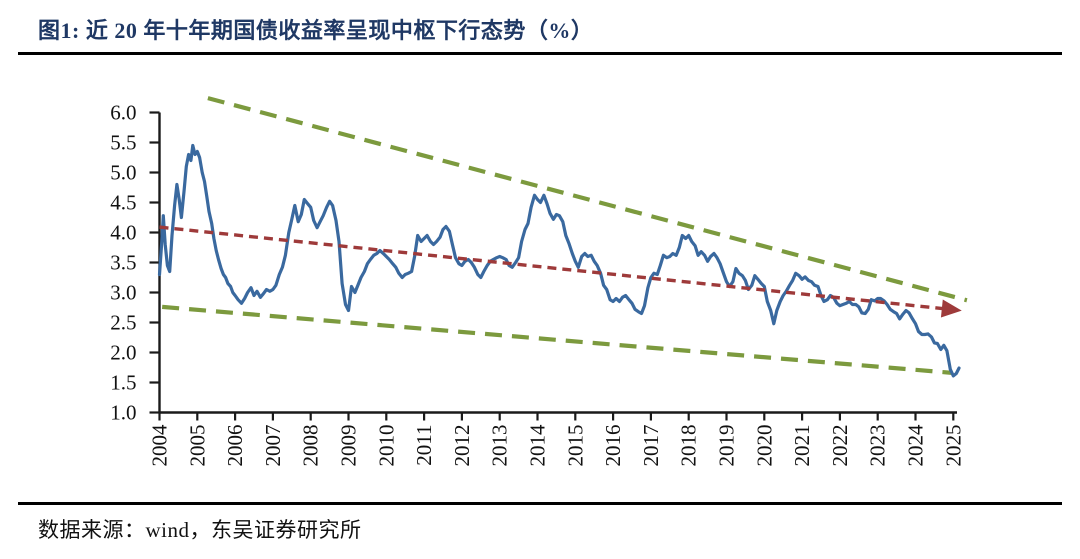 The width and height of the screenshot is (1080, 559). What do you see at coordinates (840, 446) in the screenshot?
I see `x-tick-label: 2022` at bounding box center [840, 446].